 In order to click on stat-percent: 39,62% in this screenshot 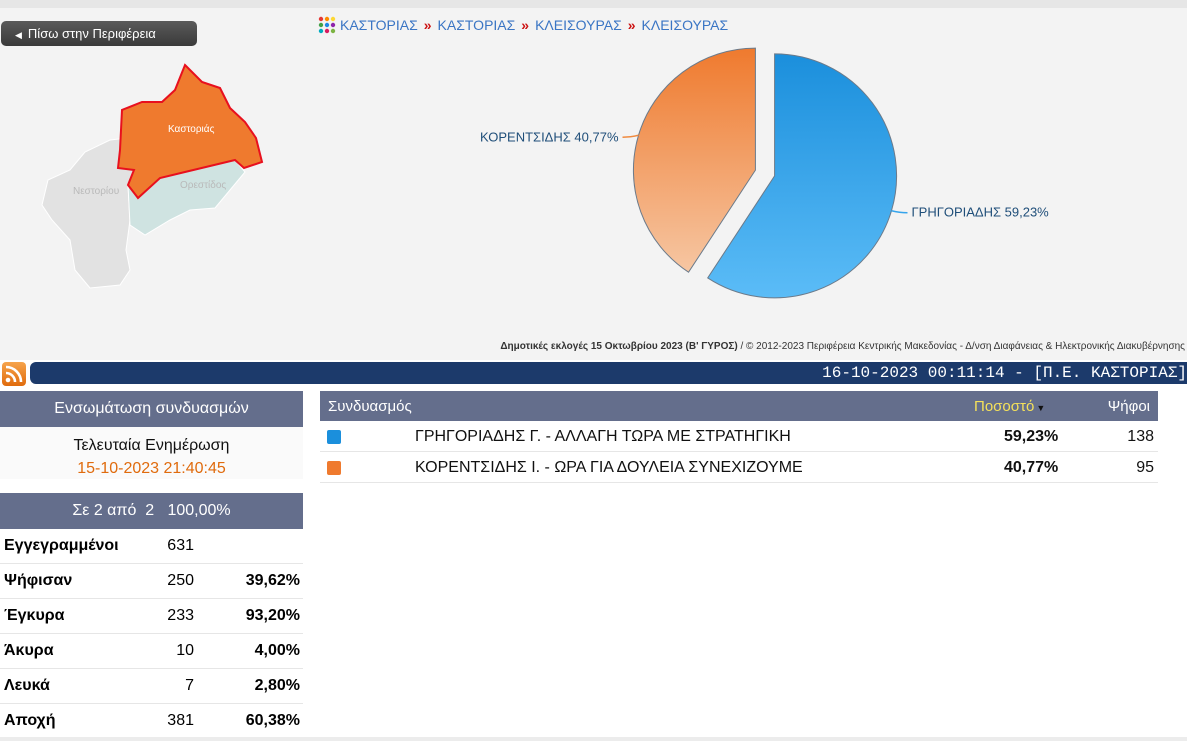, I will do `click(248, 581)`.